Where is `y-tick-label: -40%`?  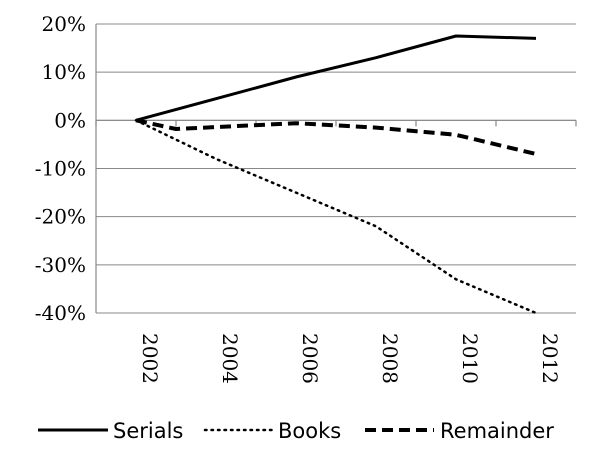 y-tick-label: -40% is located at coordinates (60, 313).